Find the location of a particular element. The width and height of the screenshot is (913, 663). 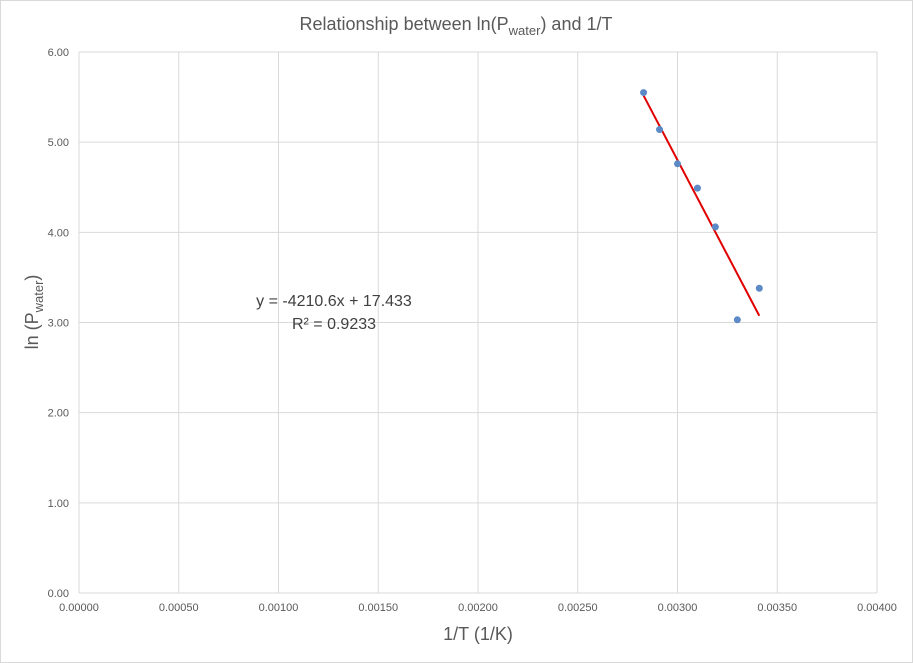

y-axis-label: ln (Pwater) is located at coordinates (34, 312).